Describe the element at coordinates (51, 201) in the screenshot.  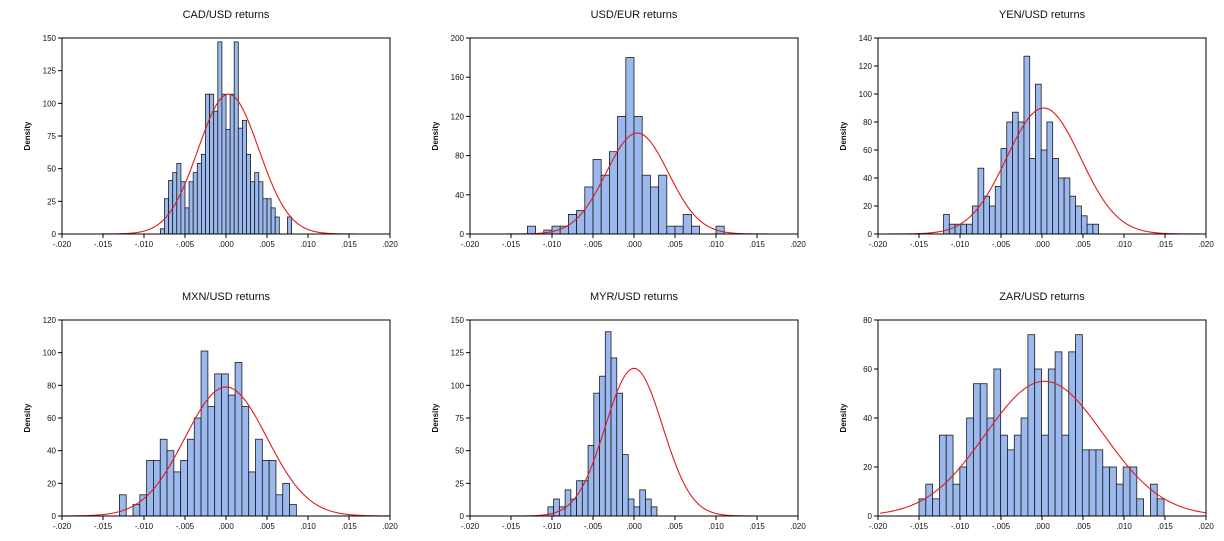
I see `y-tick-label: 25` at that location.